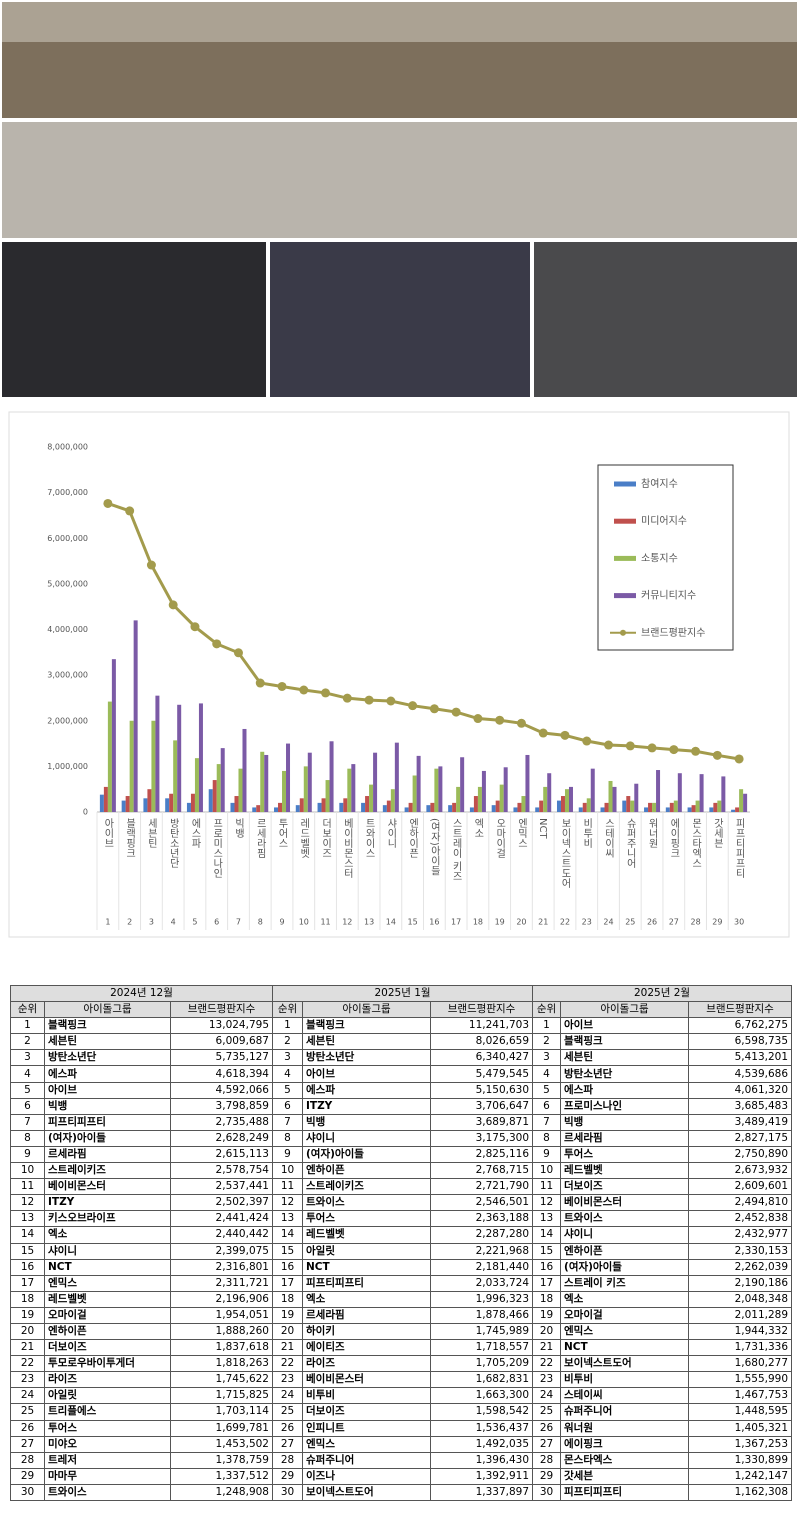 This screenshot has height=1536, width=799. Describe the element at coordinates (481, 1219) in the screenshot. I see `brand-score: 2,363,188` at that location.